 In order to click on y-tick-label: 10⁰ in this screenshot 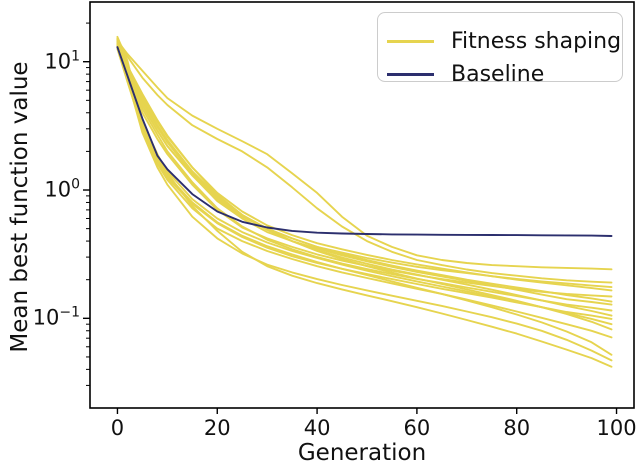, I will do `click(62, 189)`.